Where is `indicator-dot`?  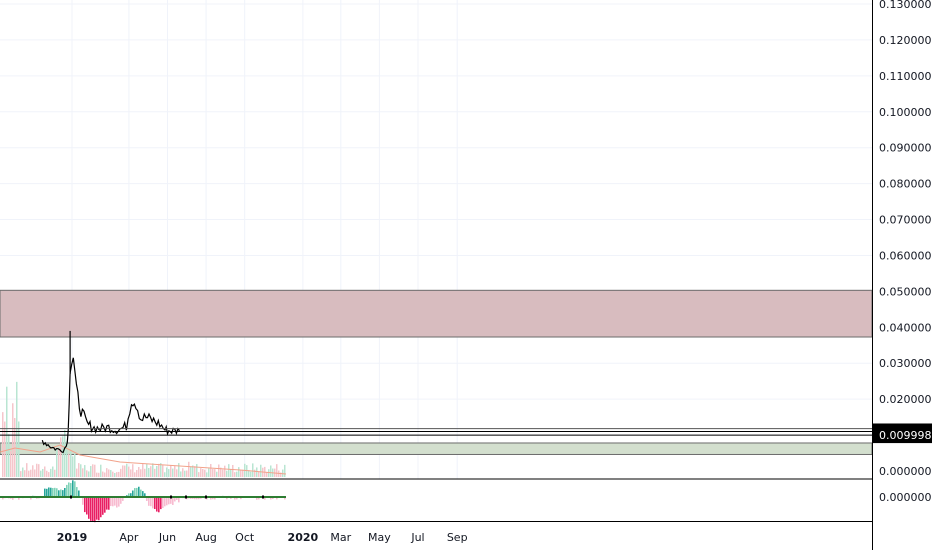
indicator-dot is located at coordinates (263, 497).